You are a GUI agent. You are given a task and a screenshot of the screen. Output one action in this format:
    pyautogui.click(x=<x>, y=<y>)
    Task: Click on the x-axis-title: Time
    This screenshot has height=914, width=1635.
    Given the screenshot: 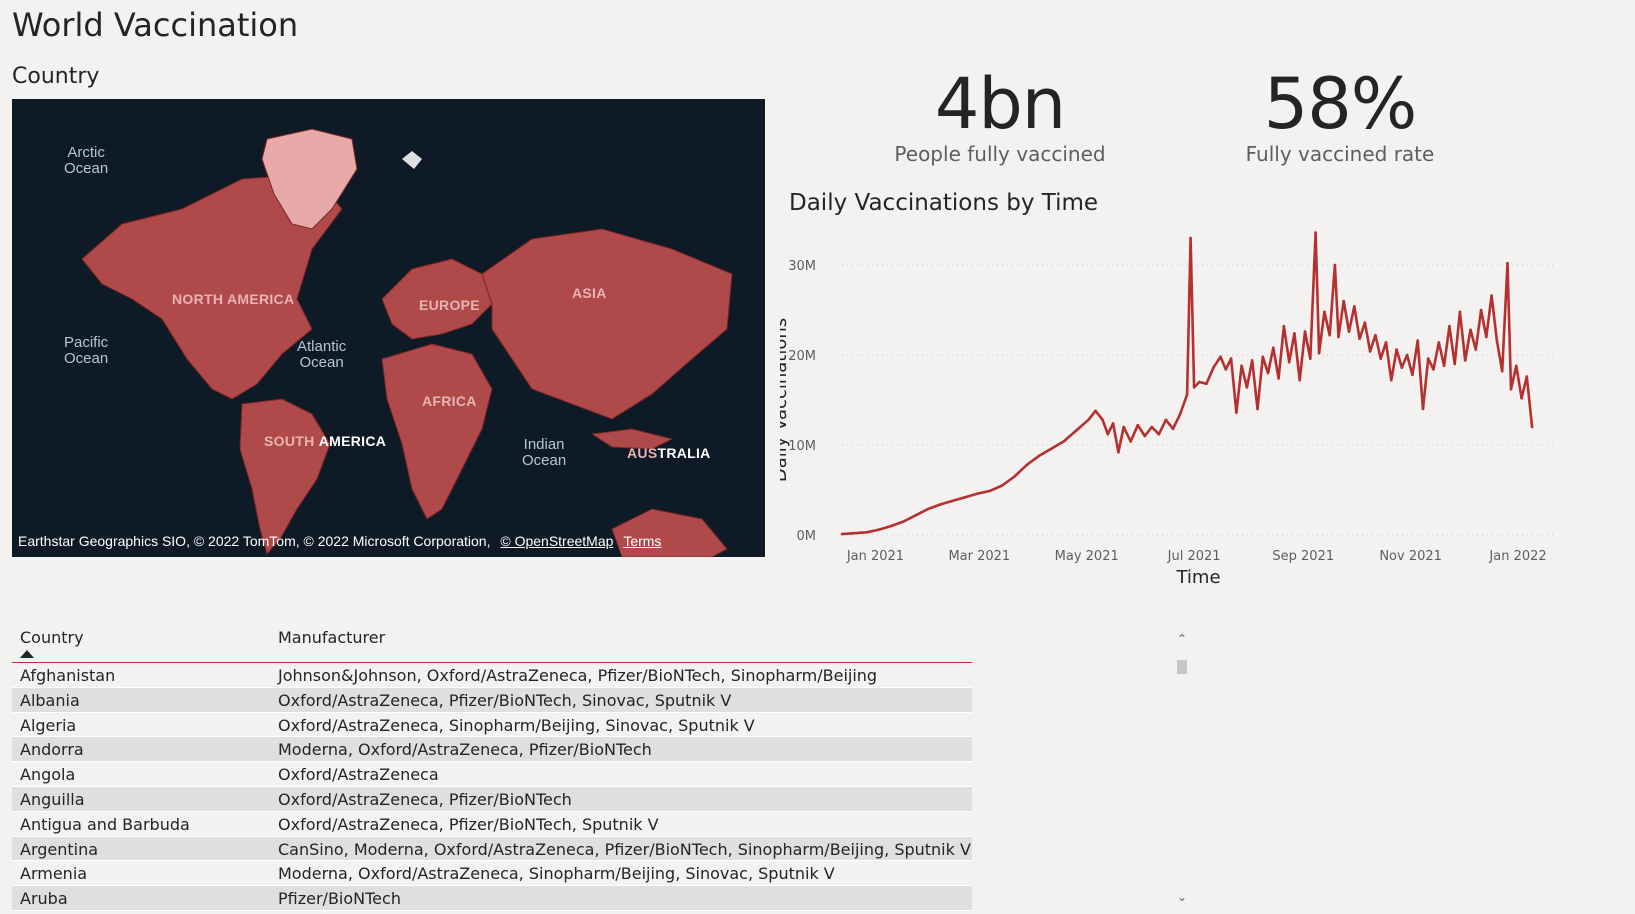 What is the action you would take?
    pyautogui.click(x=1197, y=577)
    